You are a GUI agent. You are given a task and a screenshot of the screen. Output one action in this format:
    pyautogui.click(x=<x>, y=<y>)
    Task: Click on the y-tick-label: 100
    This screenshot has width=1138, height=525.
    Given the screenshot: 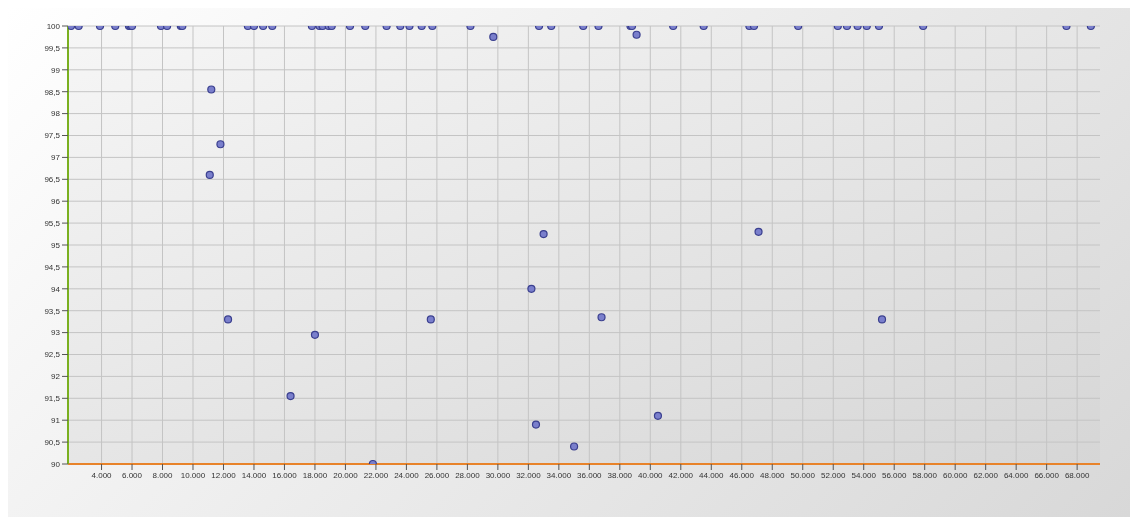 What is the action you would take?
    pyautogui.click(x=53, y=26)
    